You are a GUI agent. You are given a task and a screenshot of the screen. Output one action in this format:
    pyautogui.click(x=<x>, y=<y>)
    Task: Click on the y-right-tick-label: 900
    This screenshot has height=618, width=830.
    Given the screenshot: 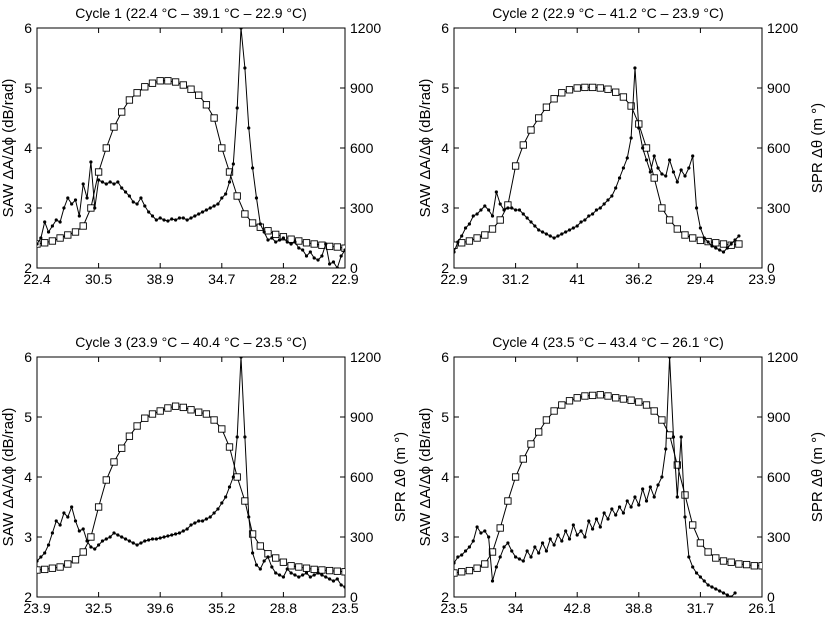 What is the action you would take?
    pyautogui.click(x=362, y=88)
    